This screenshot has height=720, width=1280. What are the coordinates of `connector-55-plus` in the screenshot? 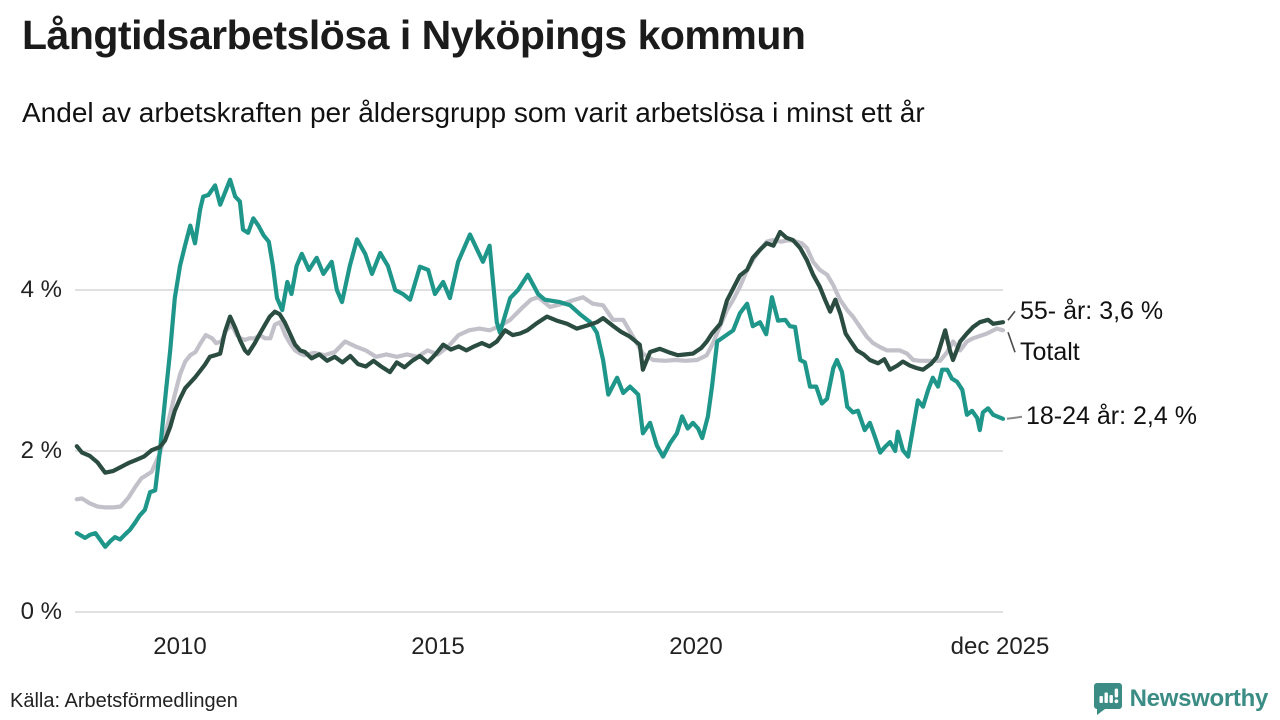 It's located at (1011, 315).